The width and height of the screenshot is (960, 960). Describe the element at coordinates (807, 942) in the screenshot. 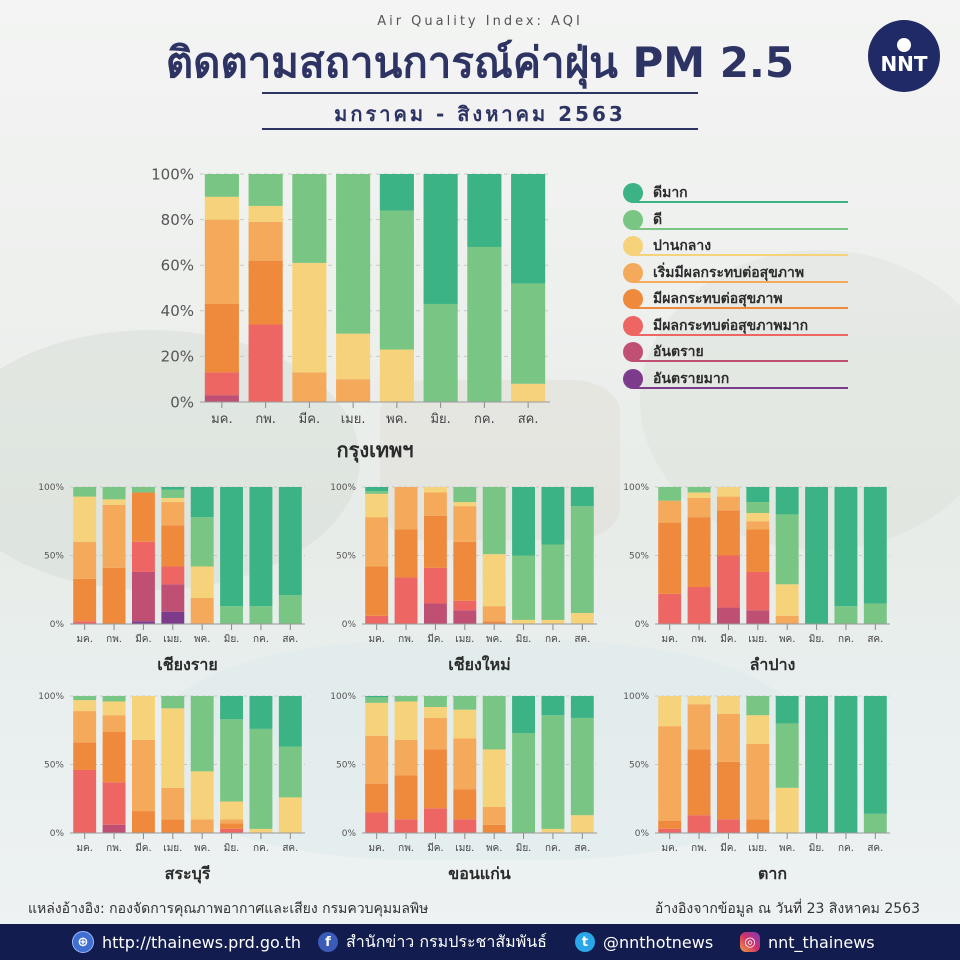

I see `instagram-link: ◎ nnt_thainews` at that location.